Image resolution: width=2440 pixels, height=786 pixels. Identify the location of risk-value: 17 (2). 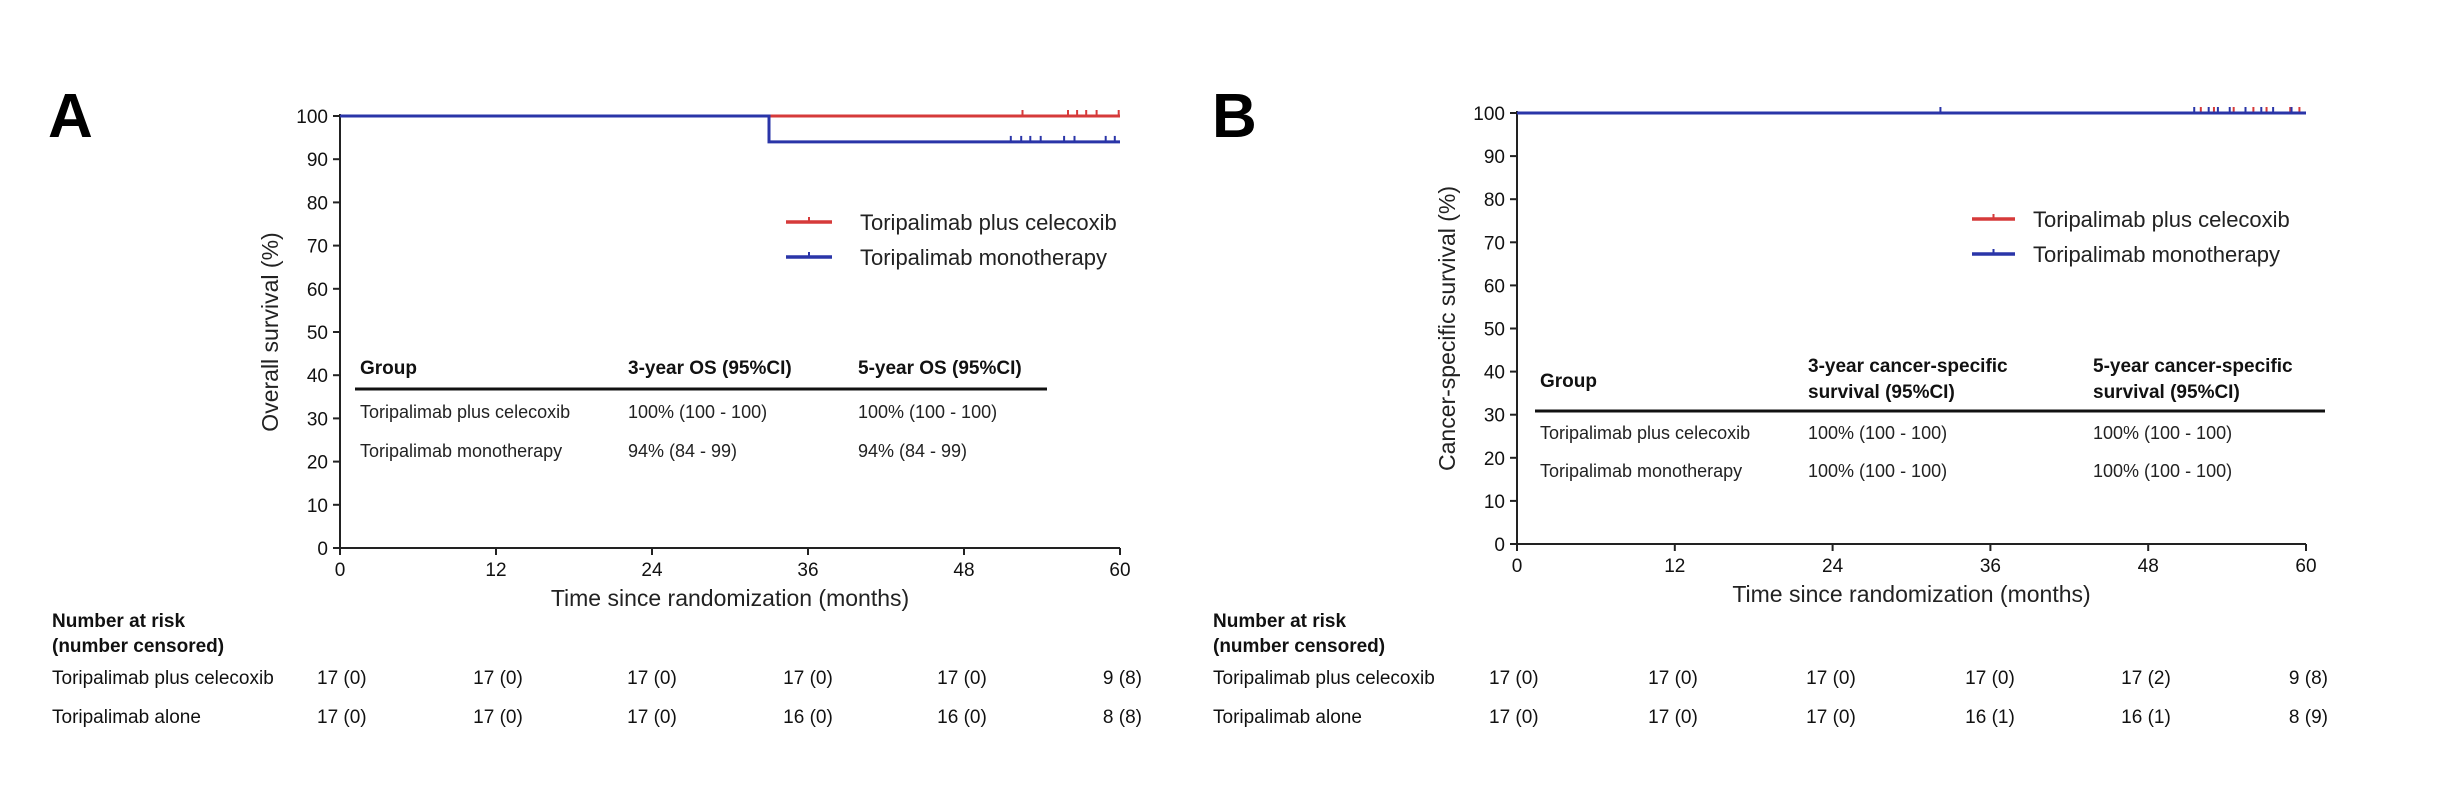
(2146, 678).